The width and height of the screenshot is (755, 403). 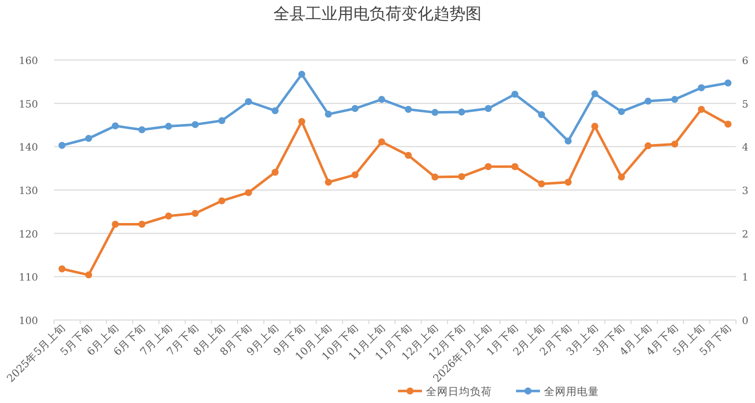 What do you see at coordinates (745, 148) in the screenshot?
I see `y2-tick-label: 4` at bounding box center [745, 148].